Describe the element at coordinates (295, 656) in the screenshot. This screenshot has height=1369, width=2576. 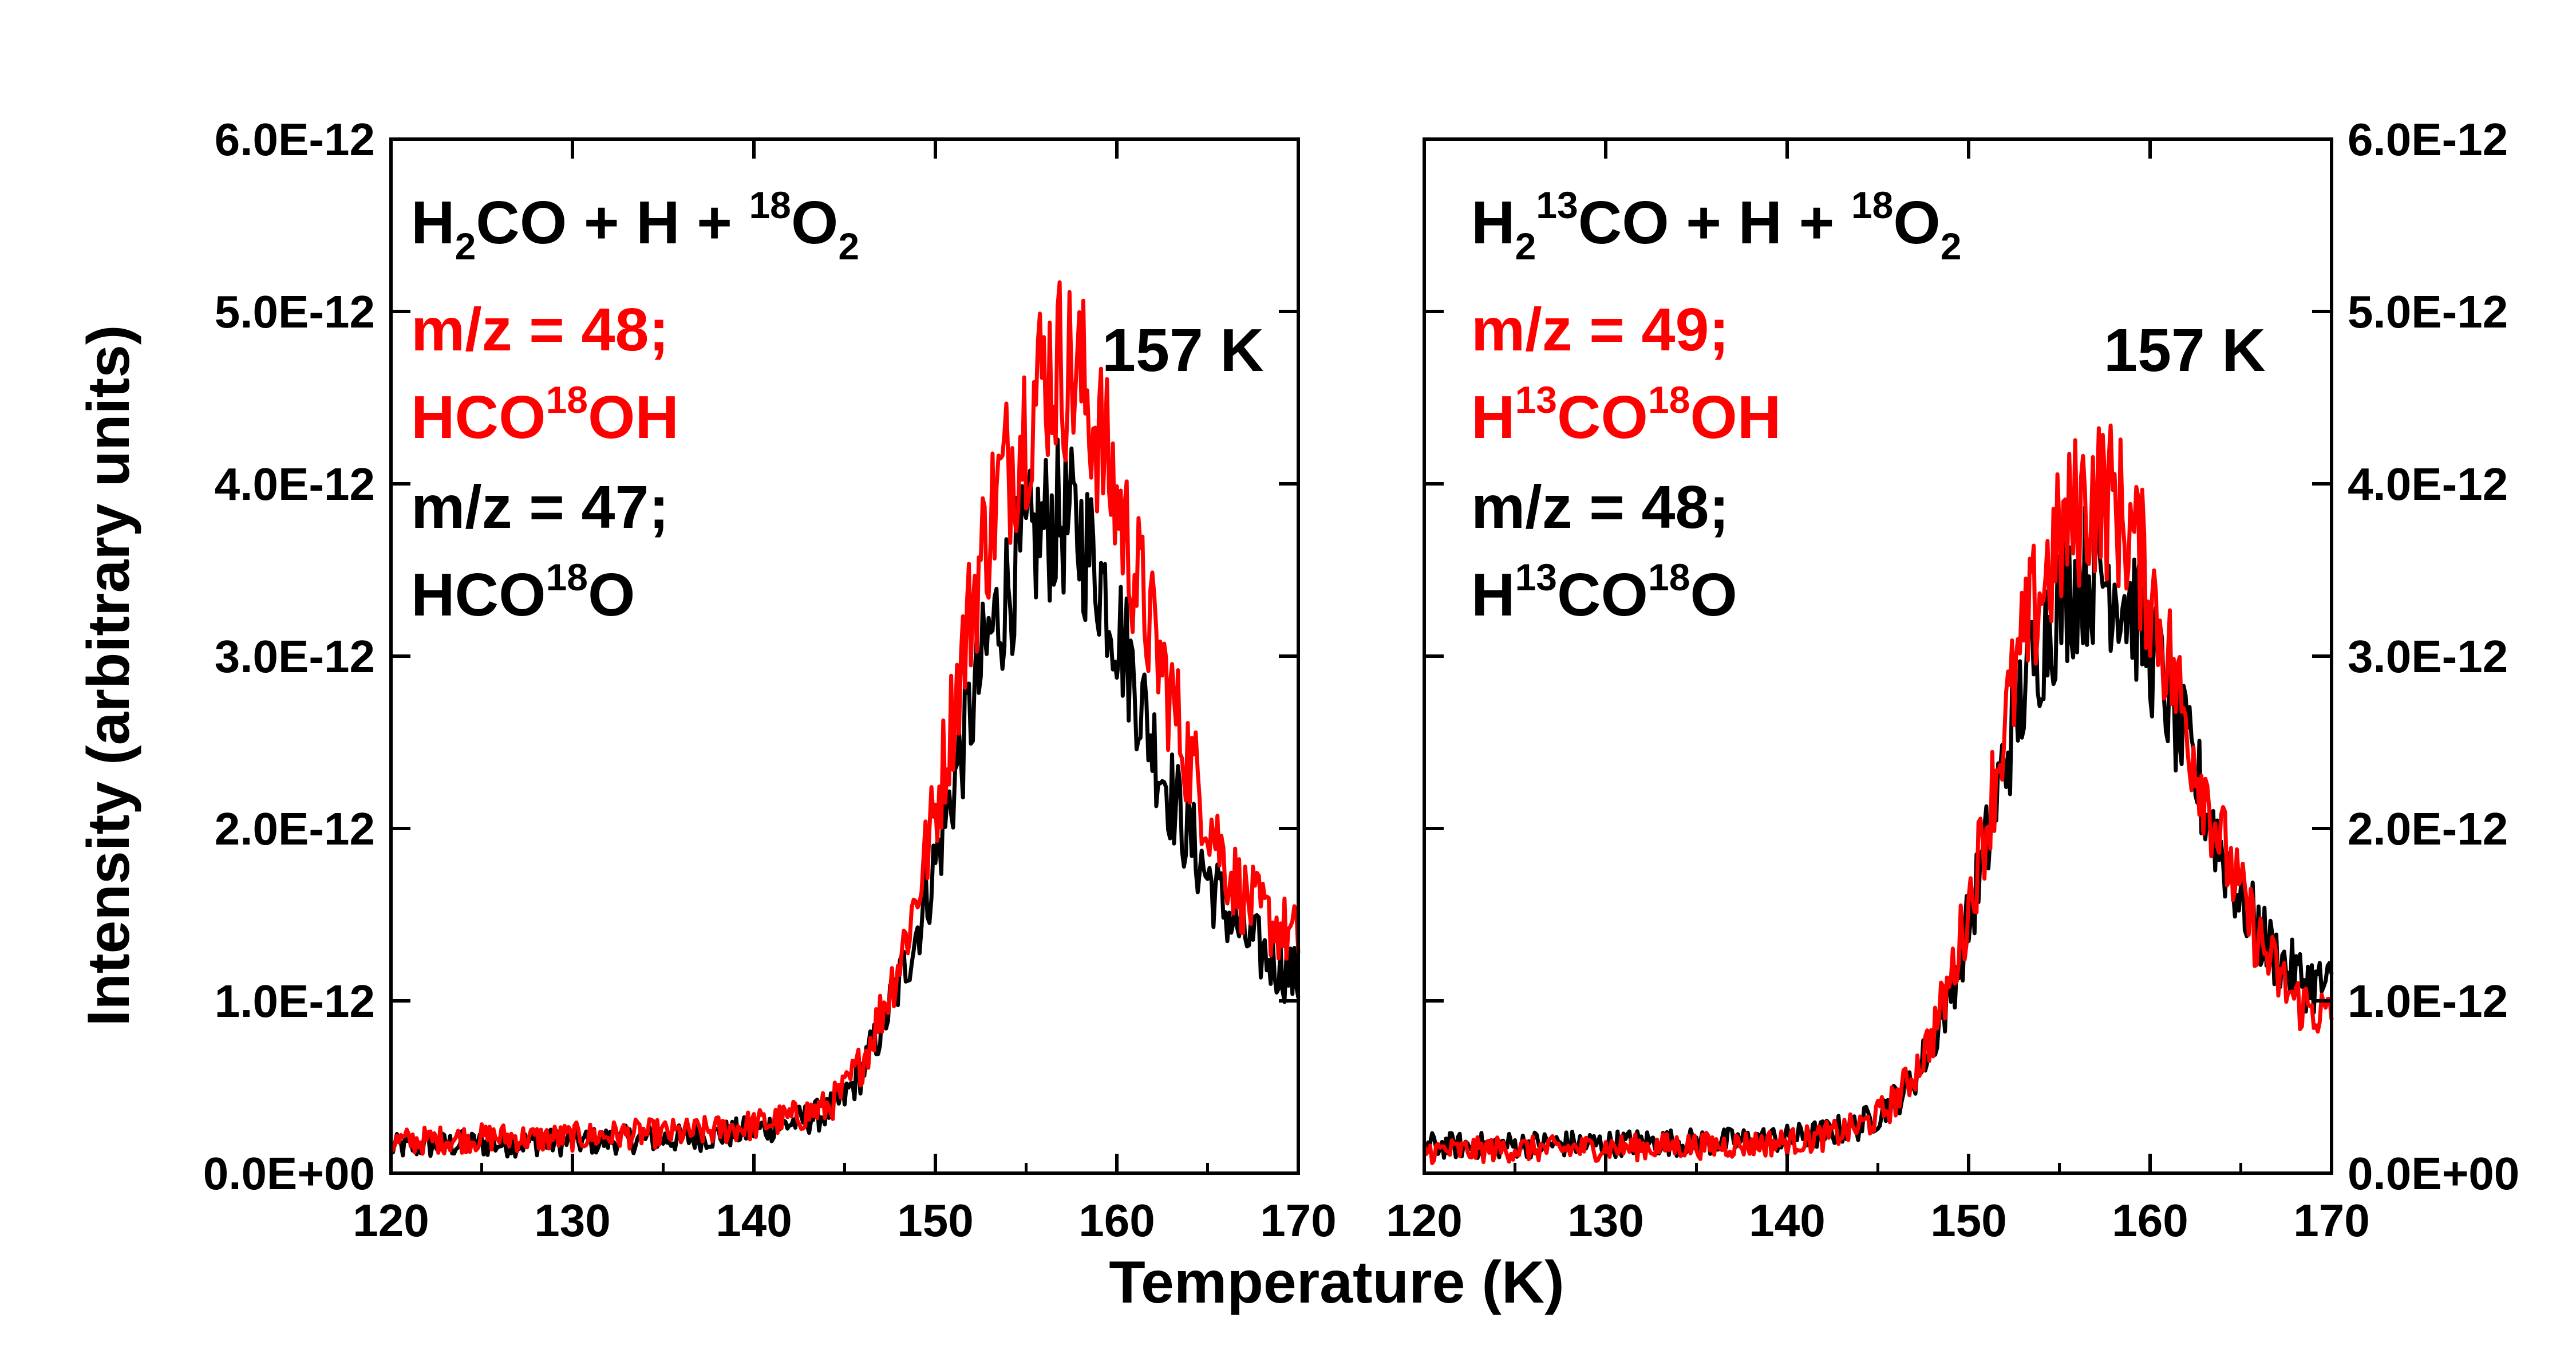
I see `left-y-tick-label: 3.0E-12` at that location.